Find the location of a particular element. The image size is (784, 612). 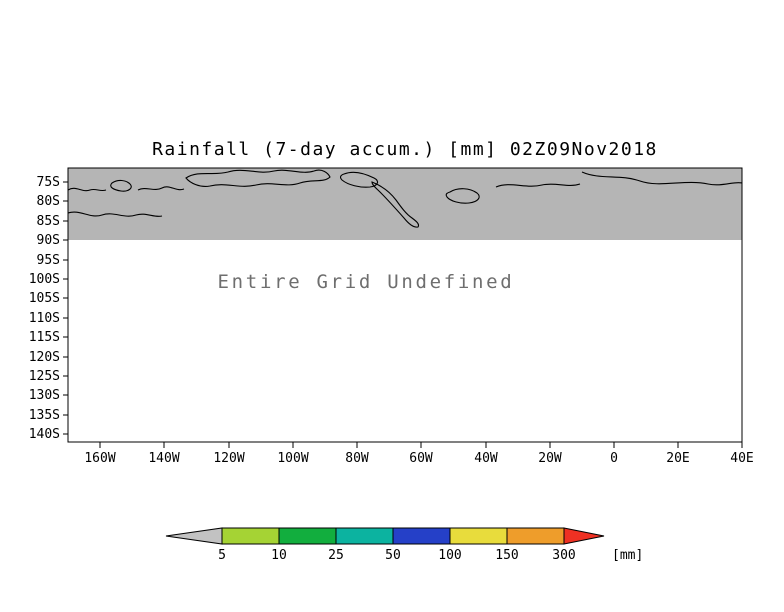

coastline-chain is located at coordinates (161, 188).